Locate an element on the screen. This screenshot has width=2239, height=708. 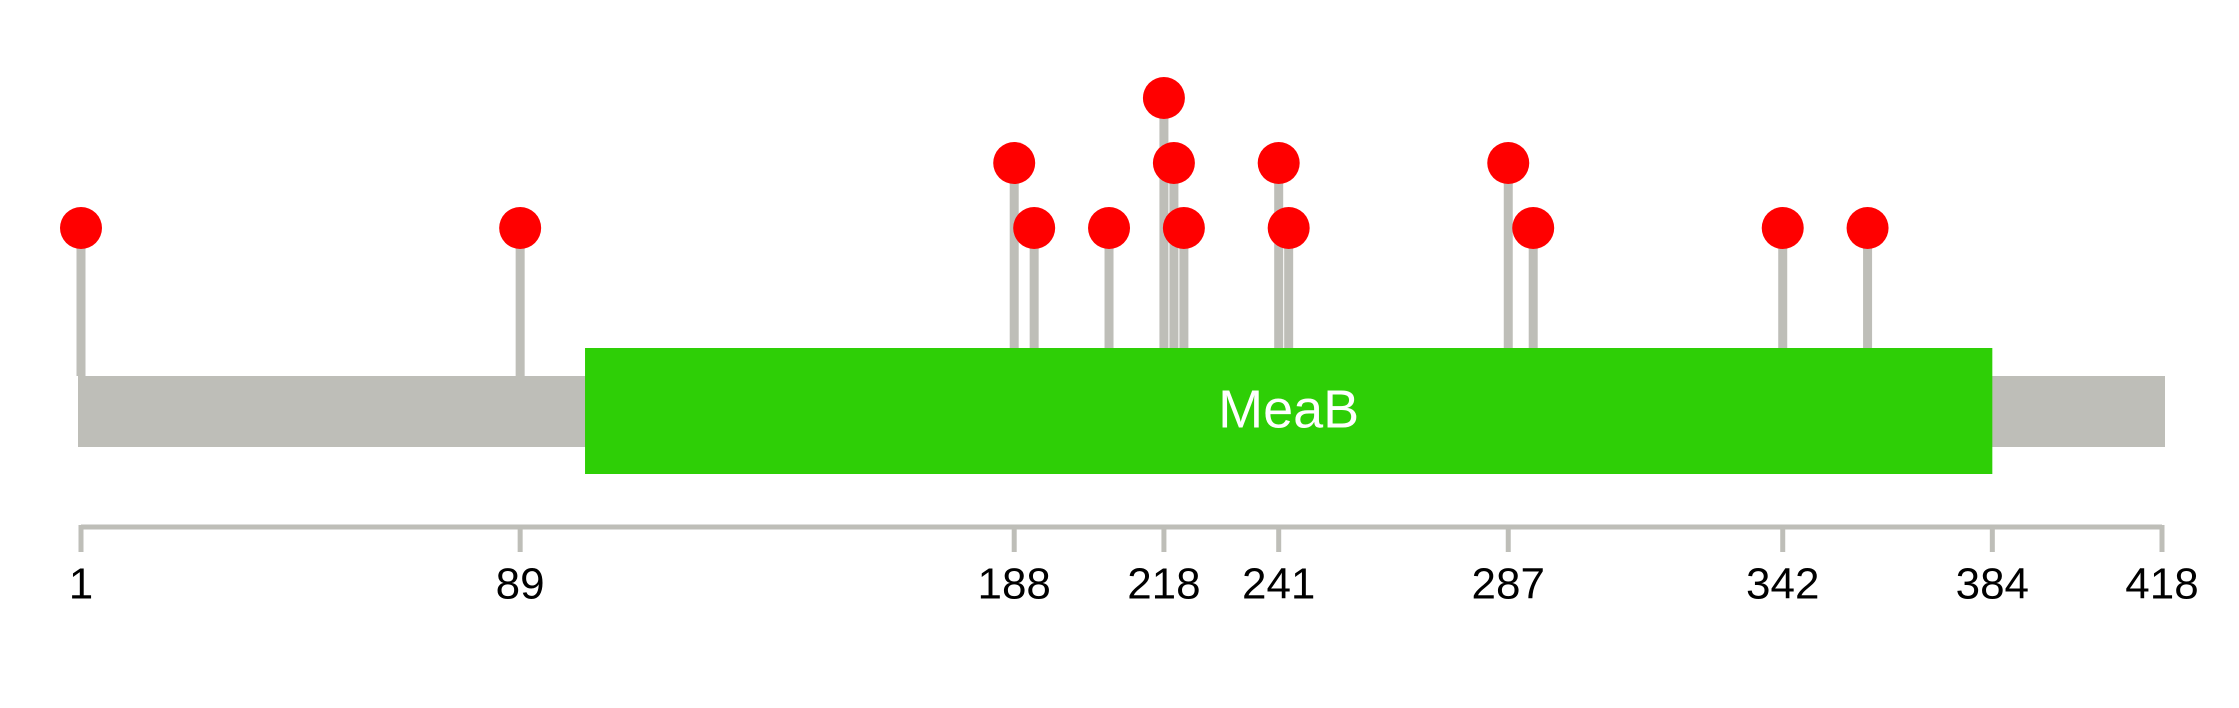
x-tick-label: 287 is located at coordinates (1508, 584).